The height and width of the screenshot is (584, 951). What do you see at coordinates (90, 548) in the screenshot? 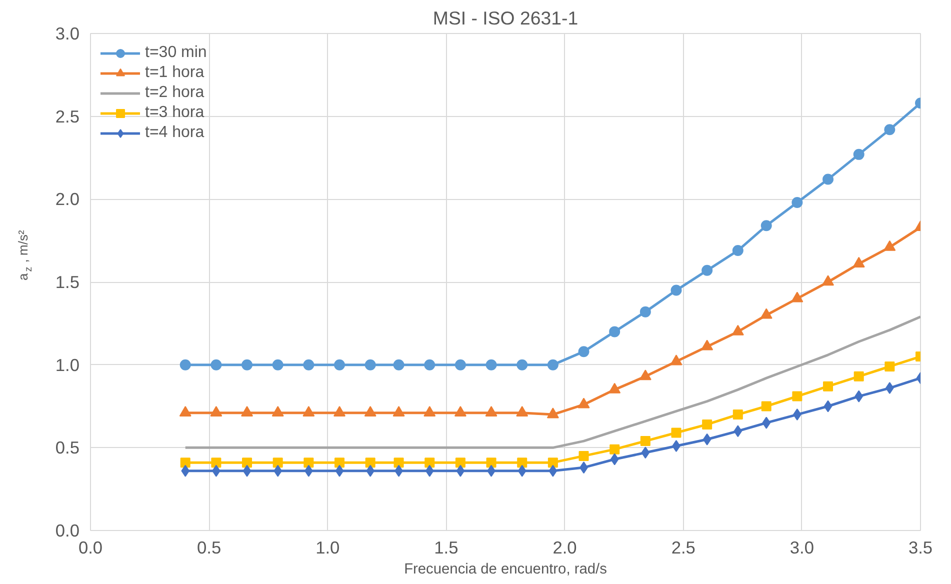
I see `x-tick-label: 0.0` at bounding box center [90, 548].